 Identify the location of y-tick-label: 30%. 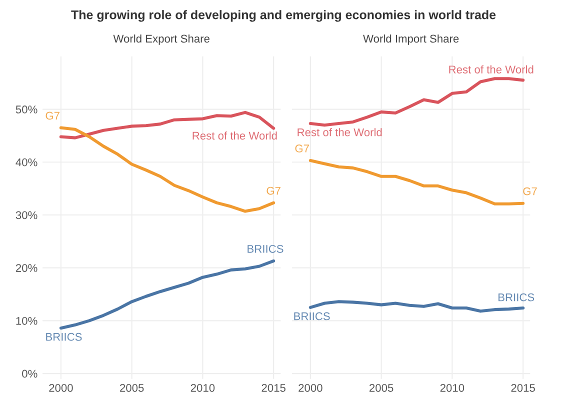
(27, 215).